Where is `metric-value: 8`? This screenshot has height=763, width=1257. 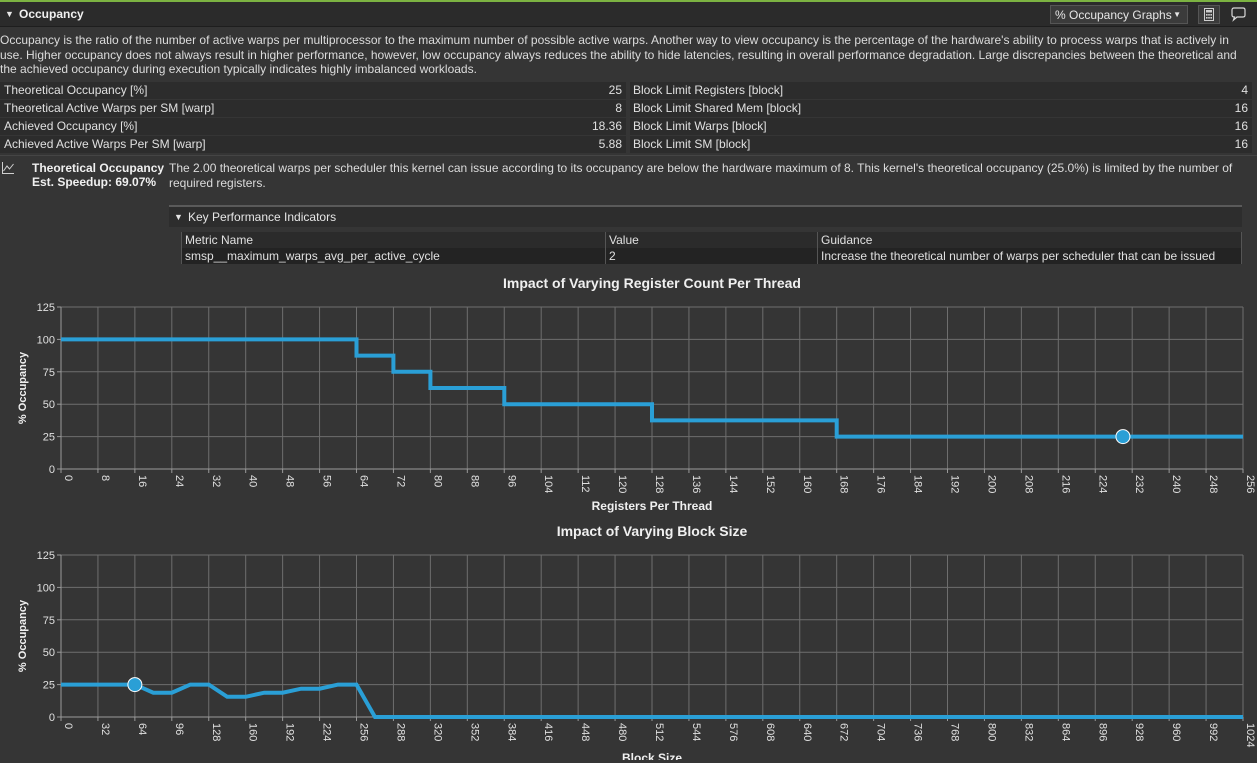
metric-value: 8 is located at coordinates (618, 108).